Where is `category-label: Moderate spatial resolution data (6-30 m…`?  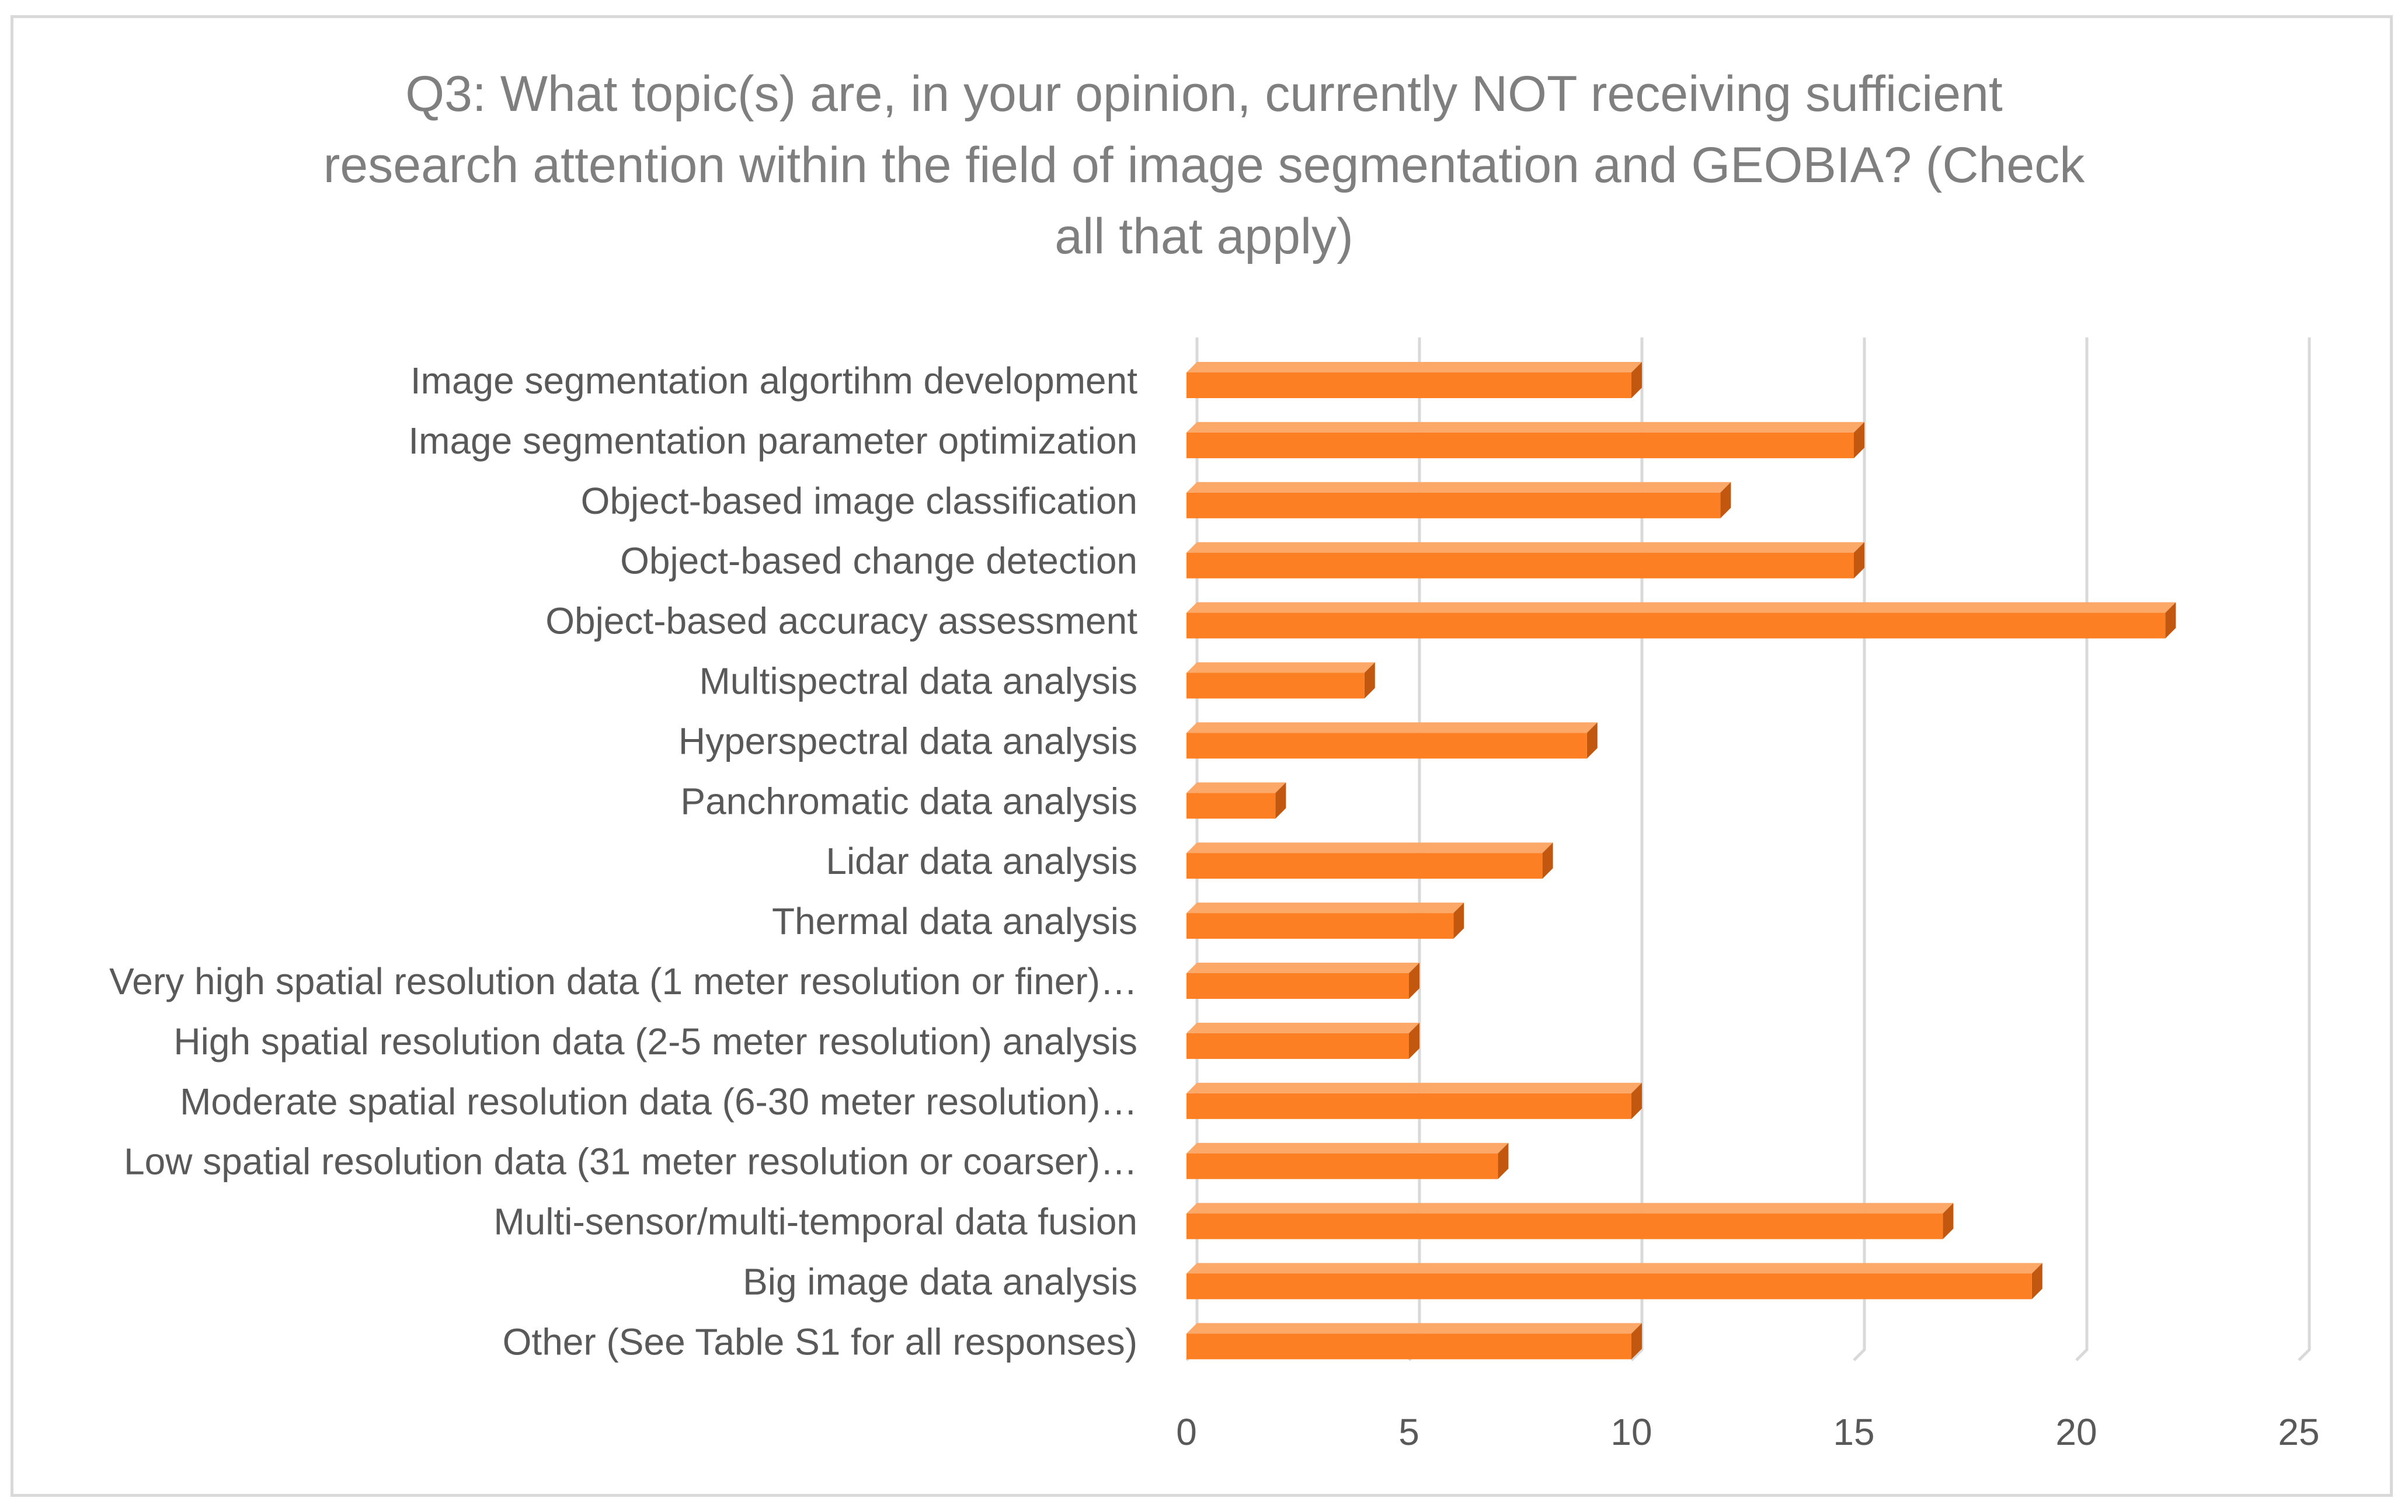
category-label: Moderate spatial resolution data (6-30 m… is located at coordinates (658, 1102).